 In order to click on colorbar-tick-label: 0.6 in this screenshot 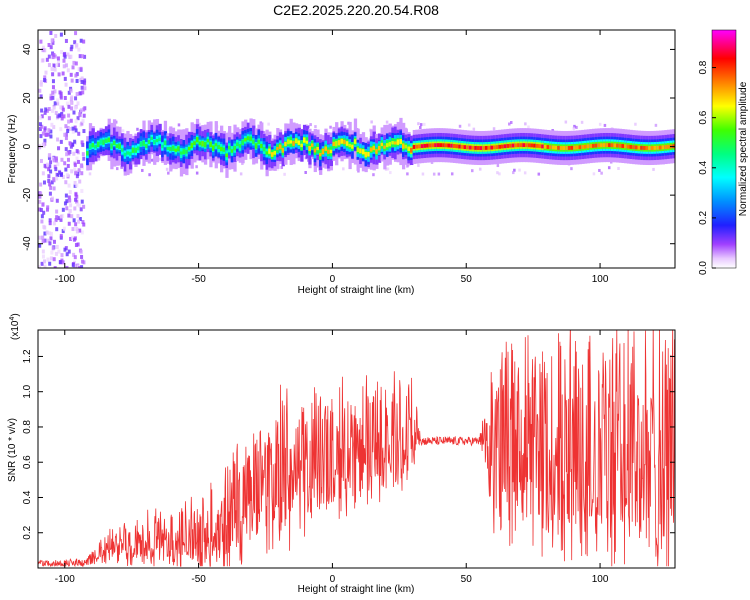, I will do `click(703, 117)`.